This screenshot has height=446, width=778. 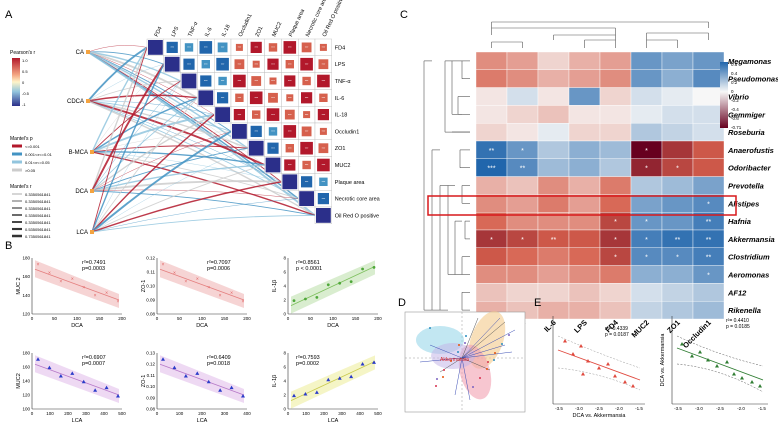 I want to click on plot-xtick: -3.0, so click(x=579, y=408).